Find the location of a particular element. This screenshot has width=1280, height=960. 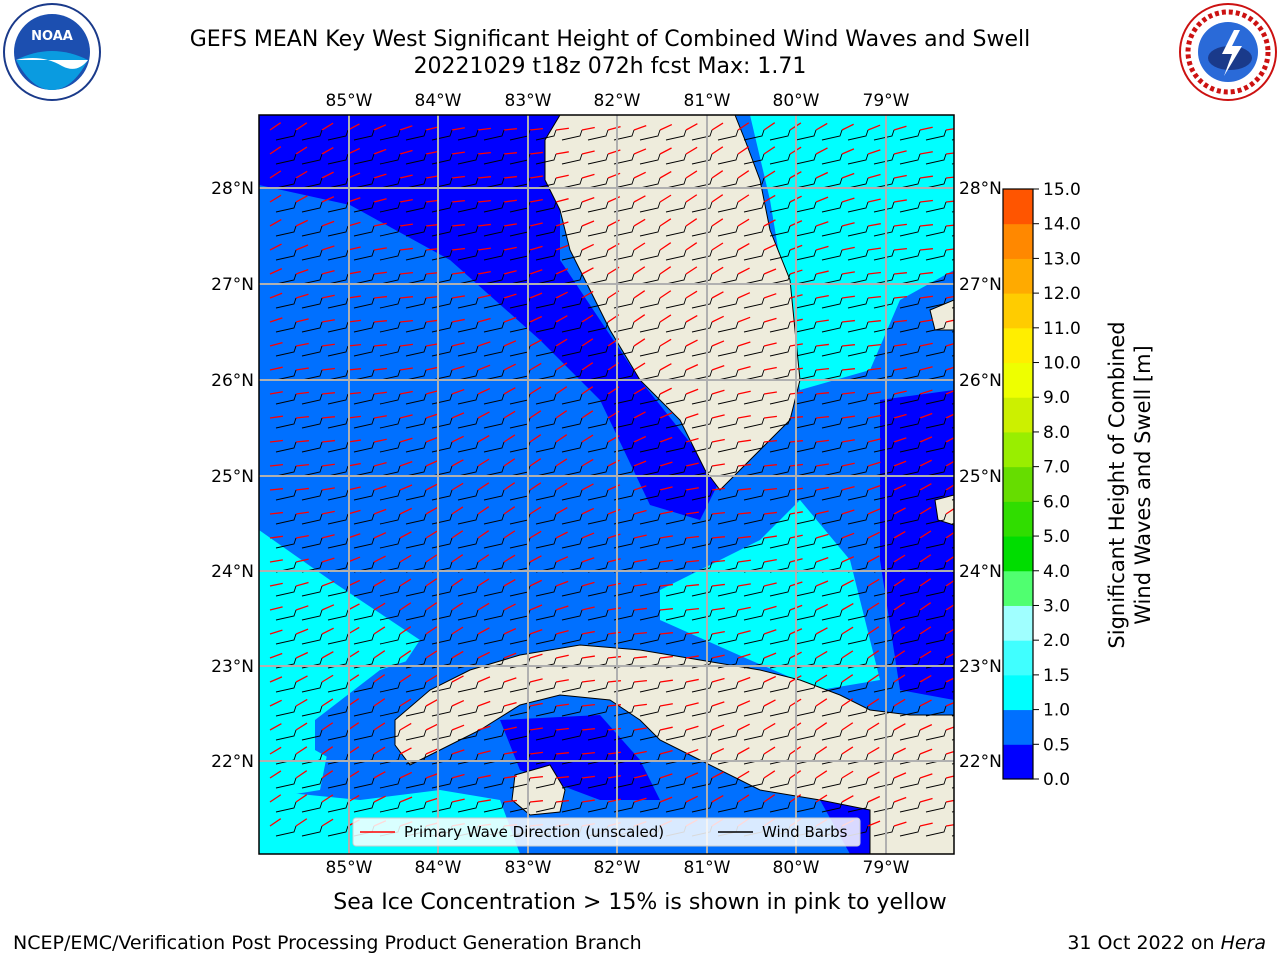

lat-tick-label: 26°N is located at coordinates (980, 381).